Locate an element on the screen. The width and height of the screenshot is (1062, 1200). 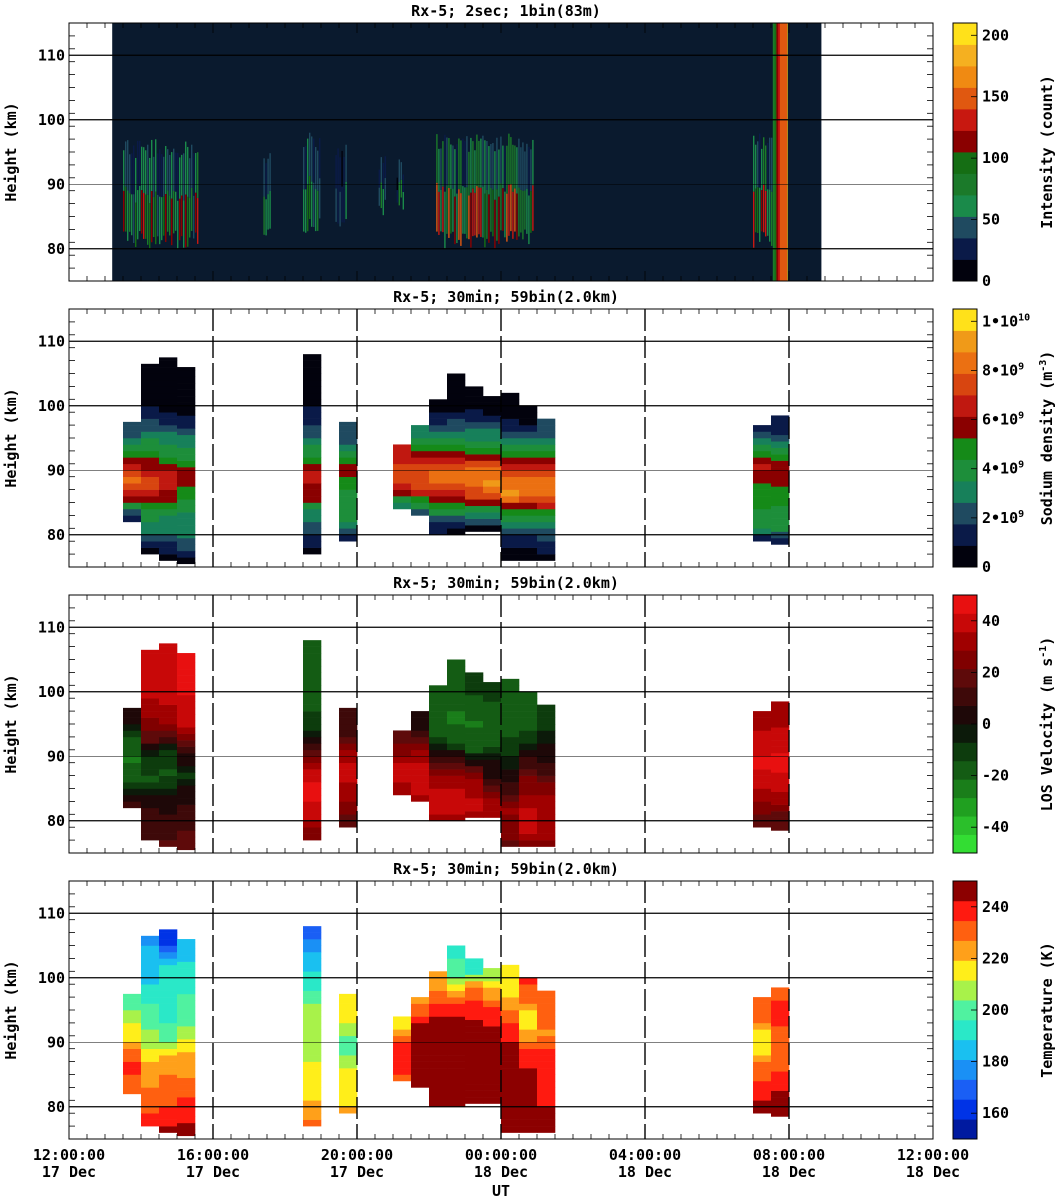
y-tick-label: 100 is located at coordinates (51, 406).